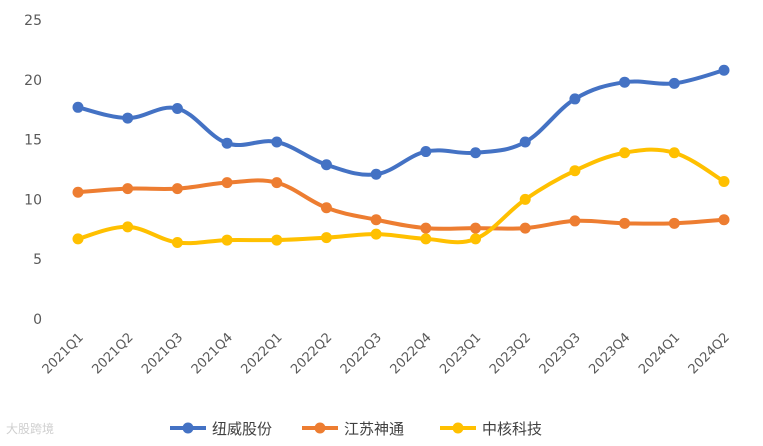 The image size is (763, 446). Describe the element at coordinates (311, 353) in the screenshot. I see `x-tick-label: 2022Q2` at that location.